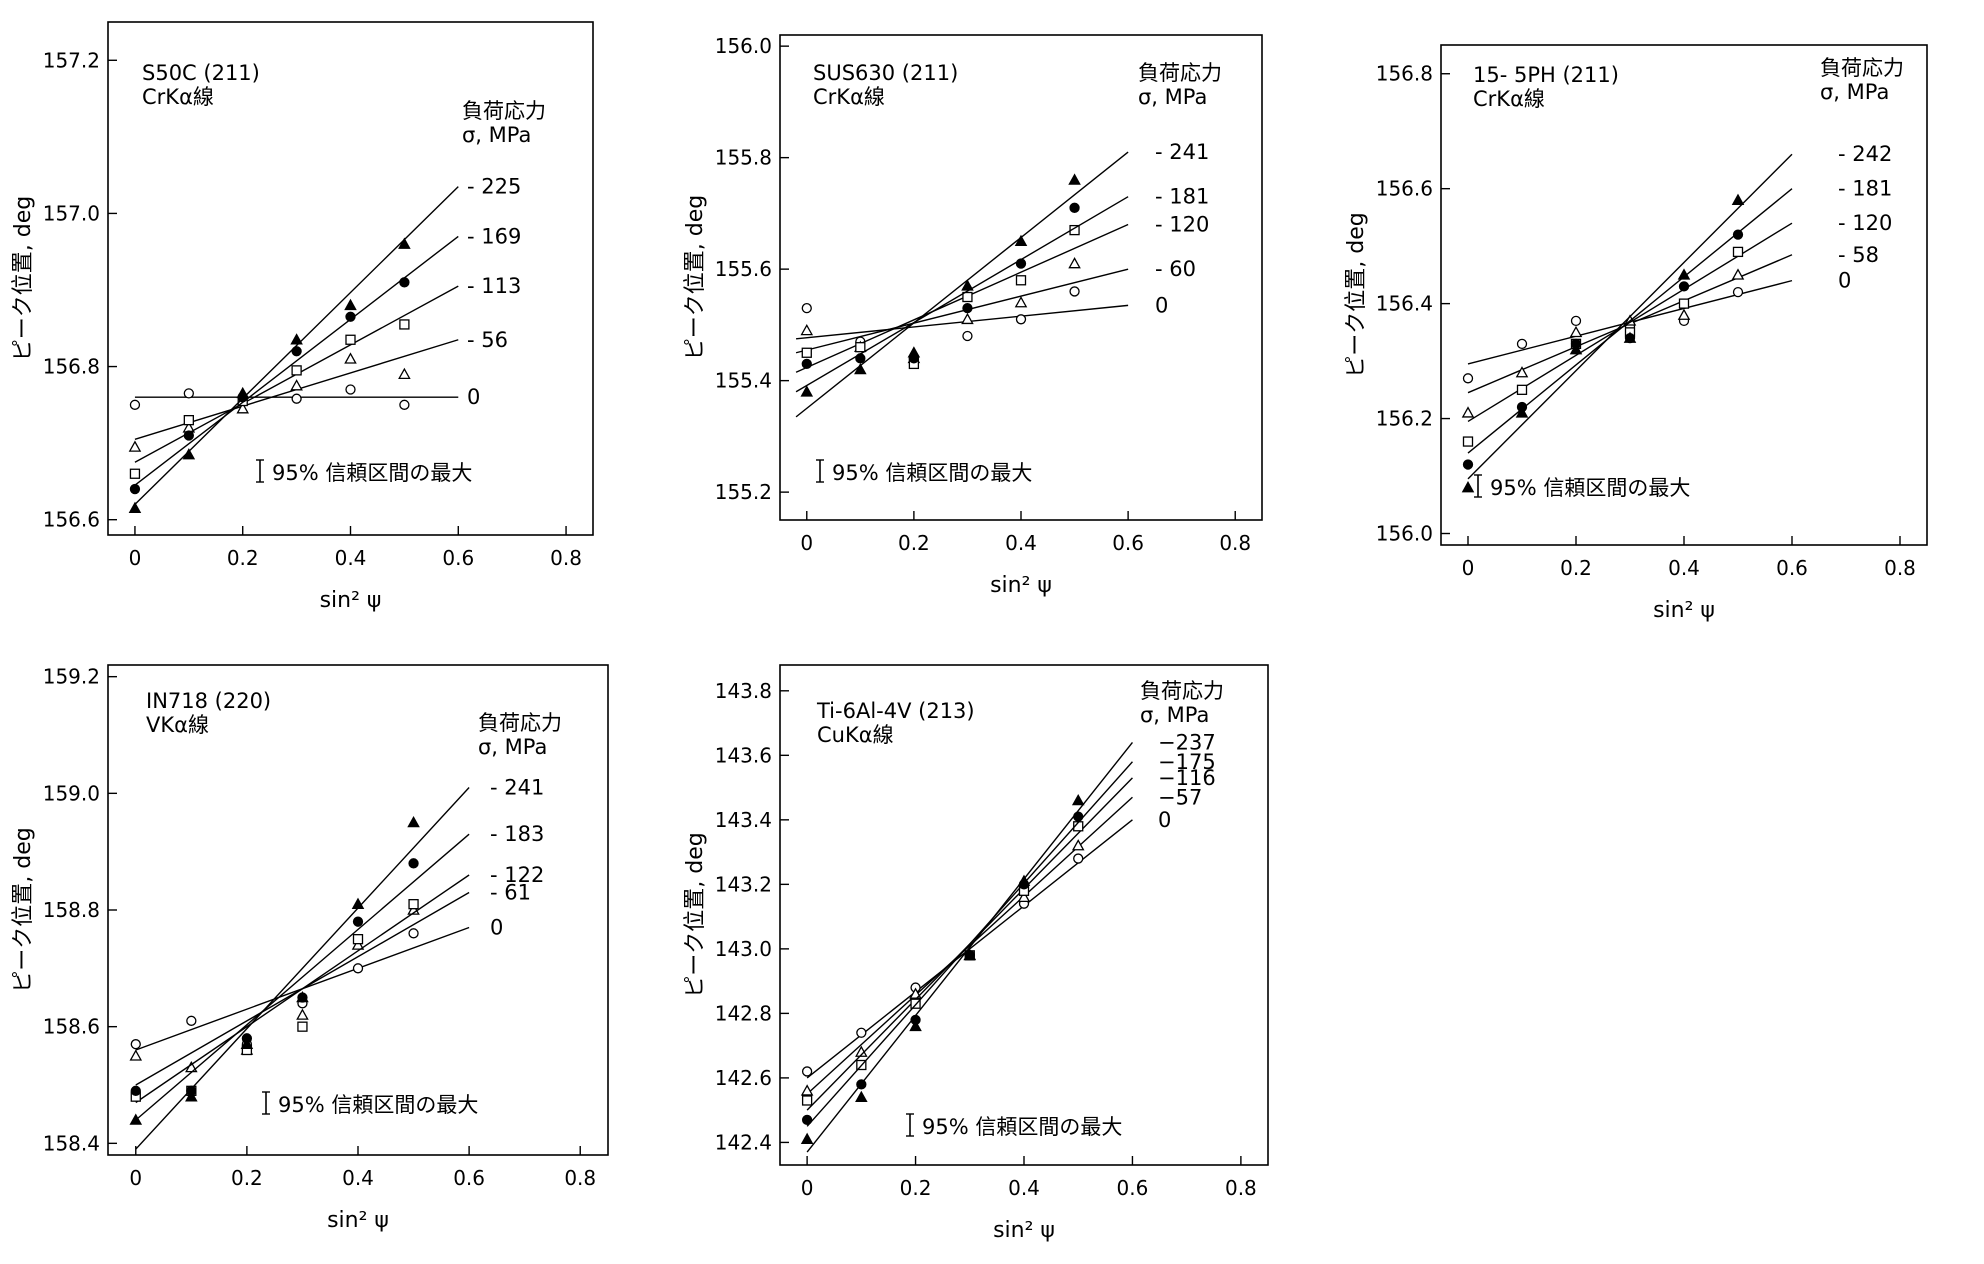 This screenshot has height=1264, width=1984. I want to click on chart-subtitle: VKα線, so click(177, 725).